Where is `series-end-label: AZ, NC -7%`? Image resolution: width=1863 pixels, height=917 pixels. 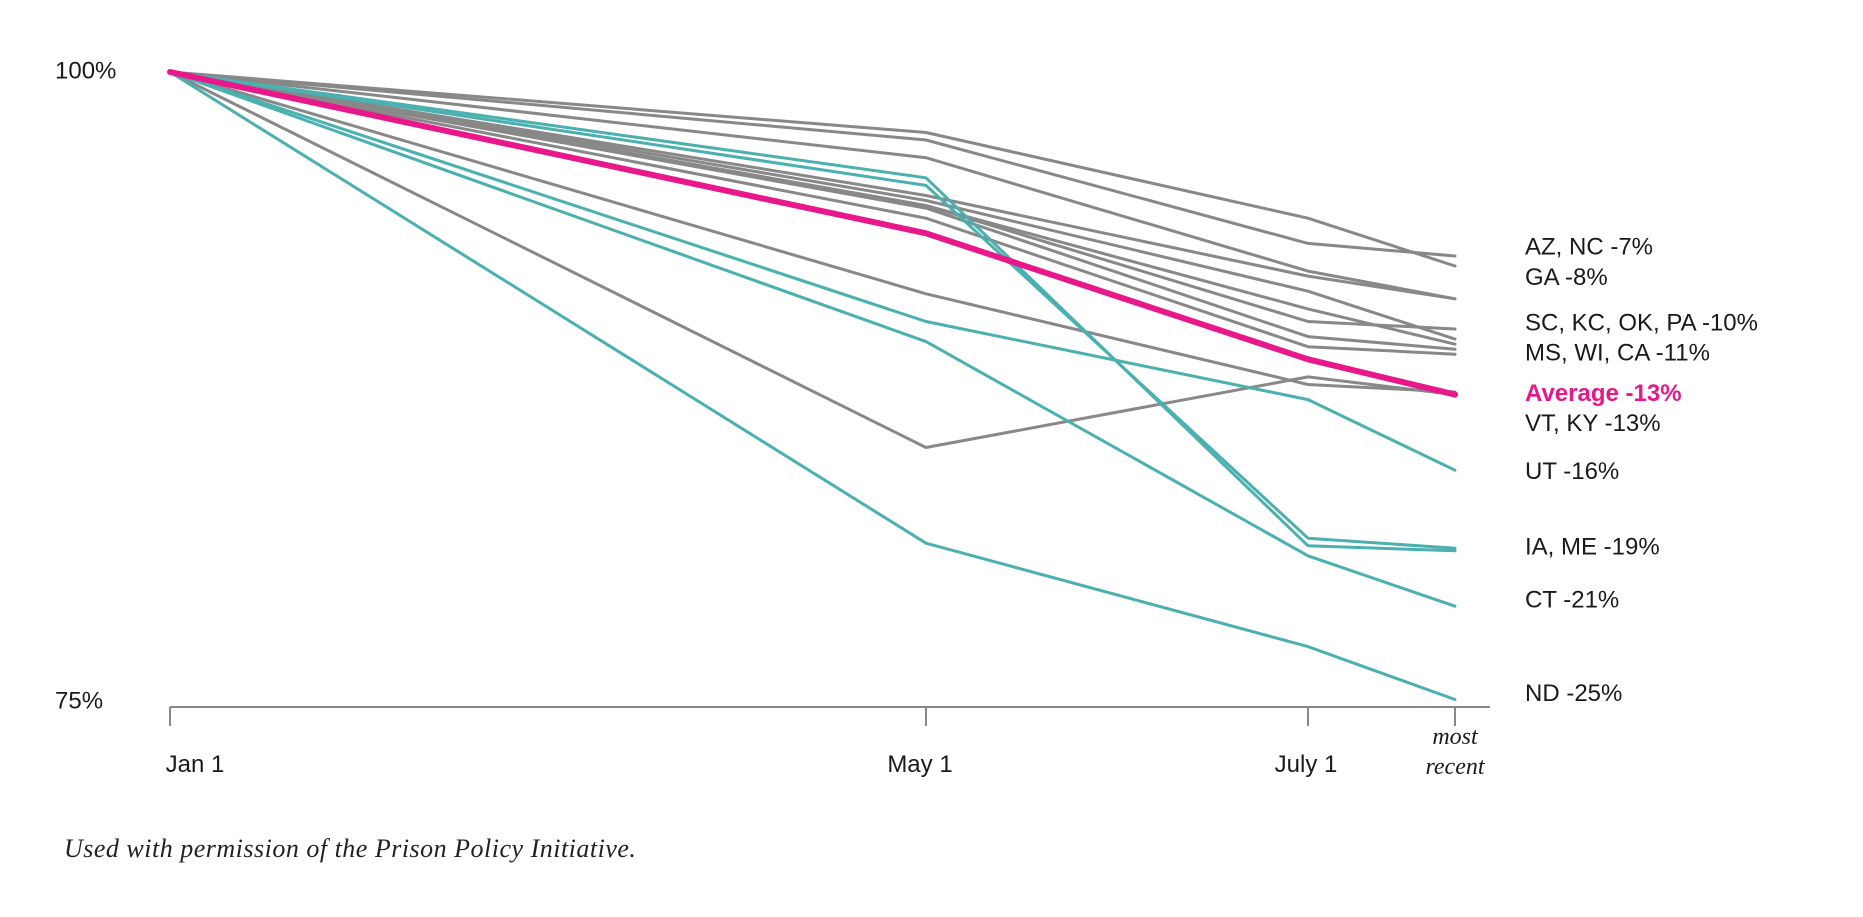
series-end-label: AZ, NC -7% is located at coordinates (1589, 247).